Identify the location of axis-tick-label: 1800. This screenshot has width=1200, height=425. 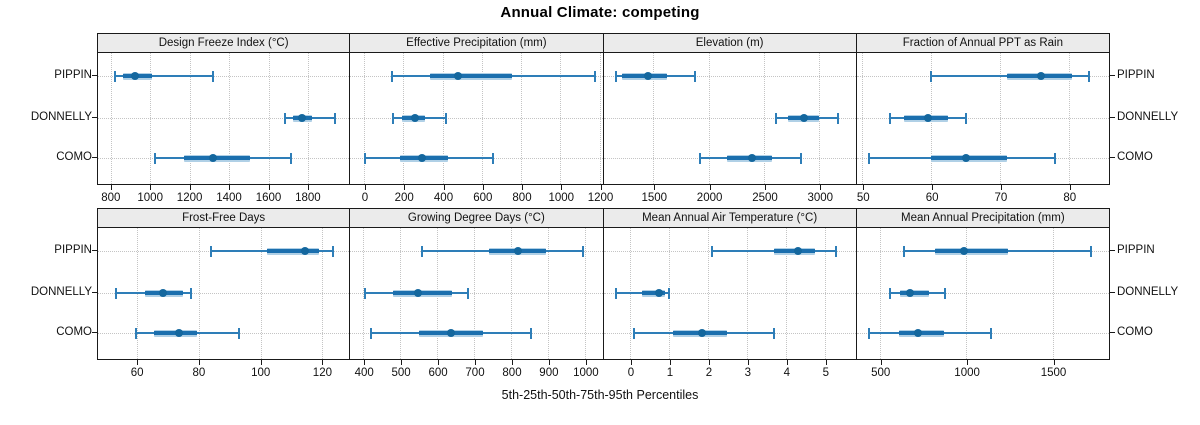
(308, 198).